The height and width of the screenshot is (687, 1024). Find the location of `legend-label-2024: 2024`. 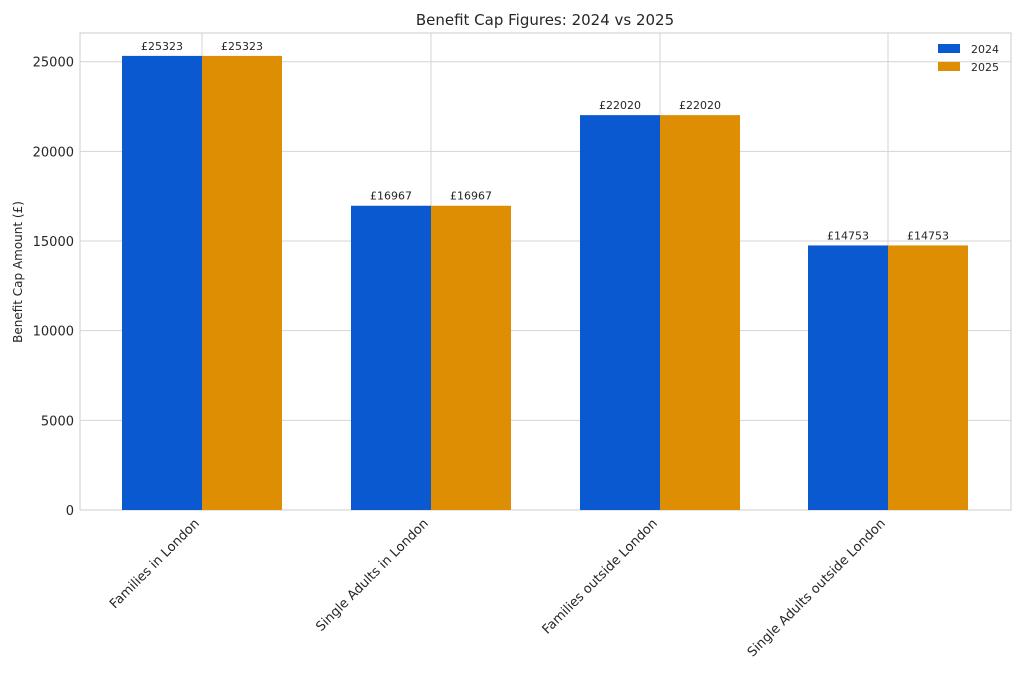

legend-label-2024: 2024 is located at coordinates (985, 49).